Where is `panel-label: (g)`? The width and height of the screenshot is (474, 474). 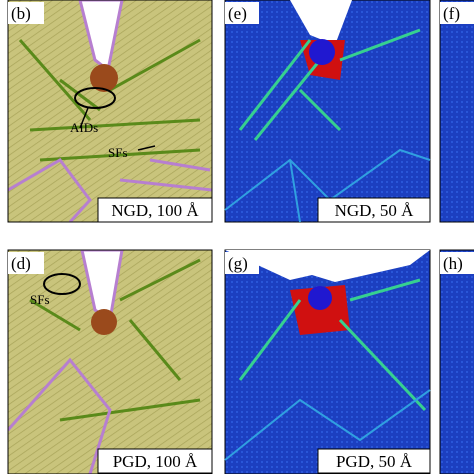 panel-label: (g) is located at coordinates (238, 263).